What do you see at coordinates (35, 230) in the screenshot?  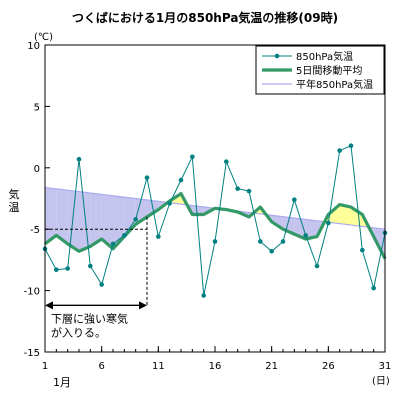 I see `y-tick-label: -5` at bounding box center [35, 230].